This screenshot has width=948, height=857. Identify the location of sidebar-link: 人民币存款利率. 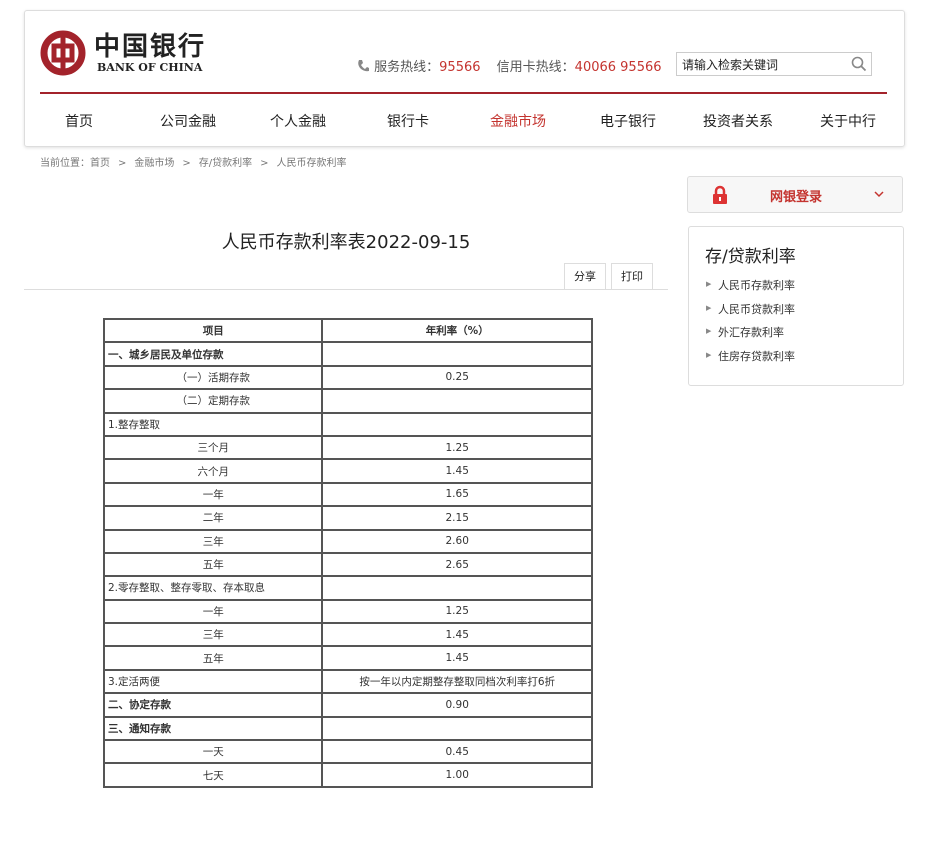
(756, 285).